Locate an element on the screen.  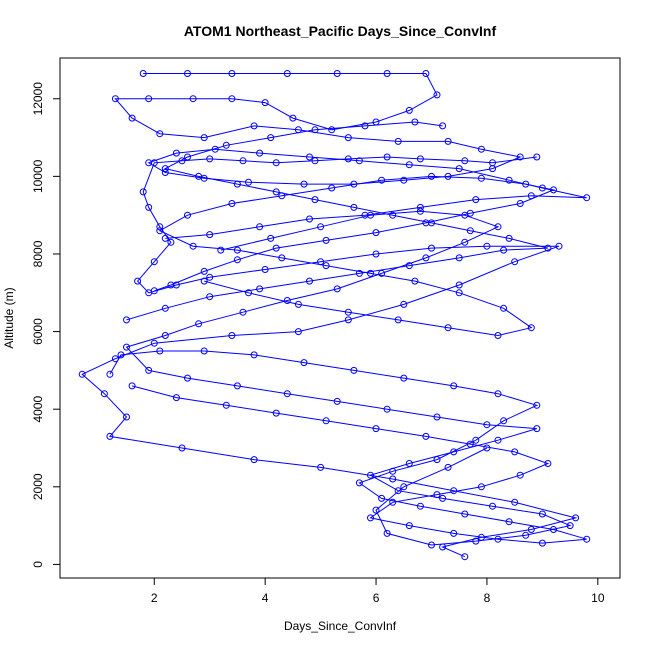
y-tick-label: 12000 is located at coordinates (38, 99).